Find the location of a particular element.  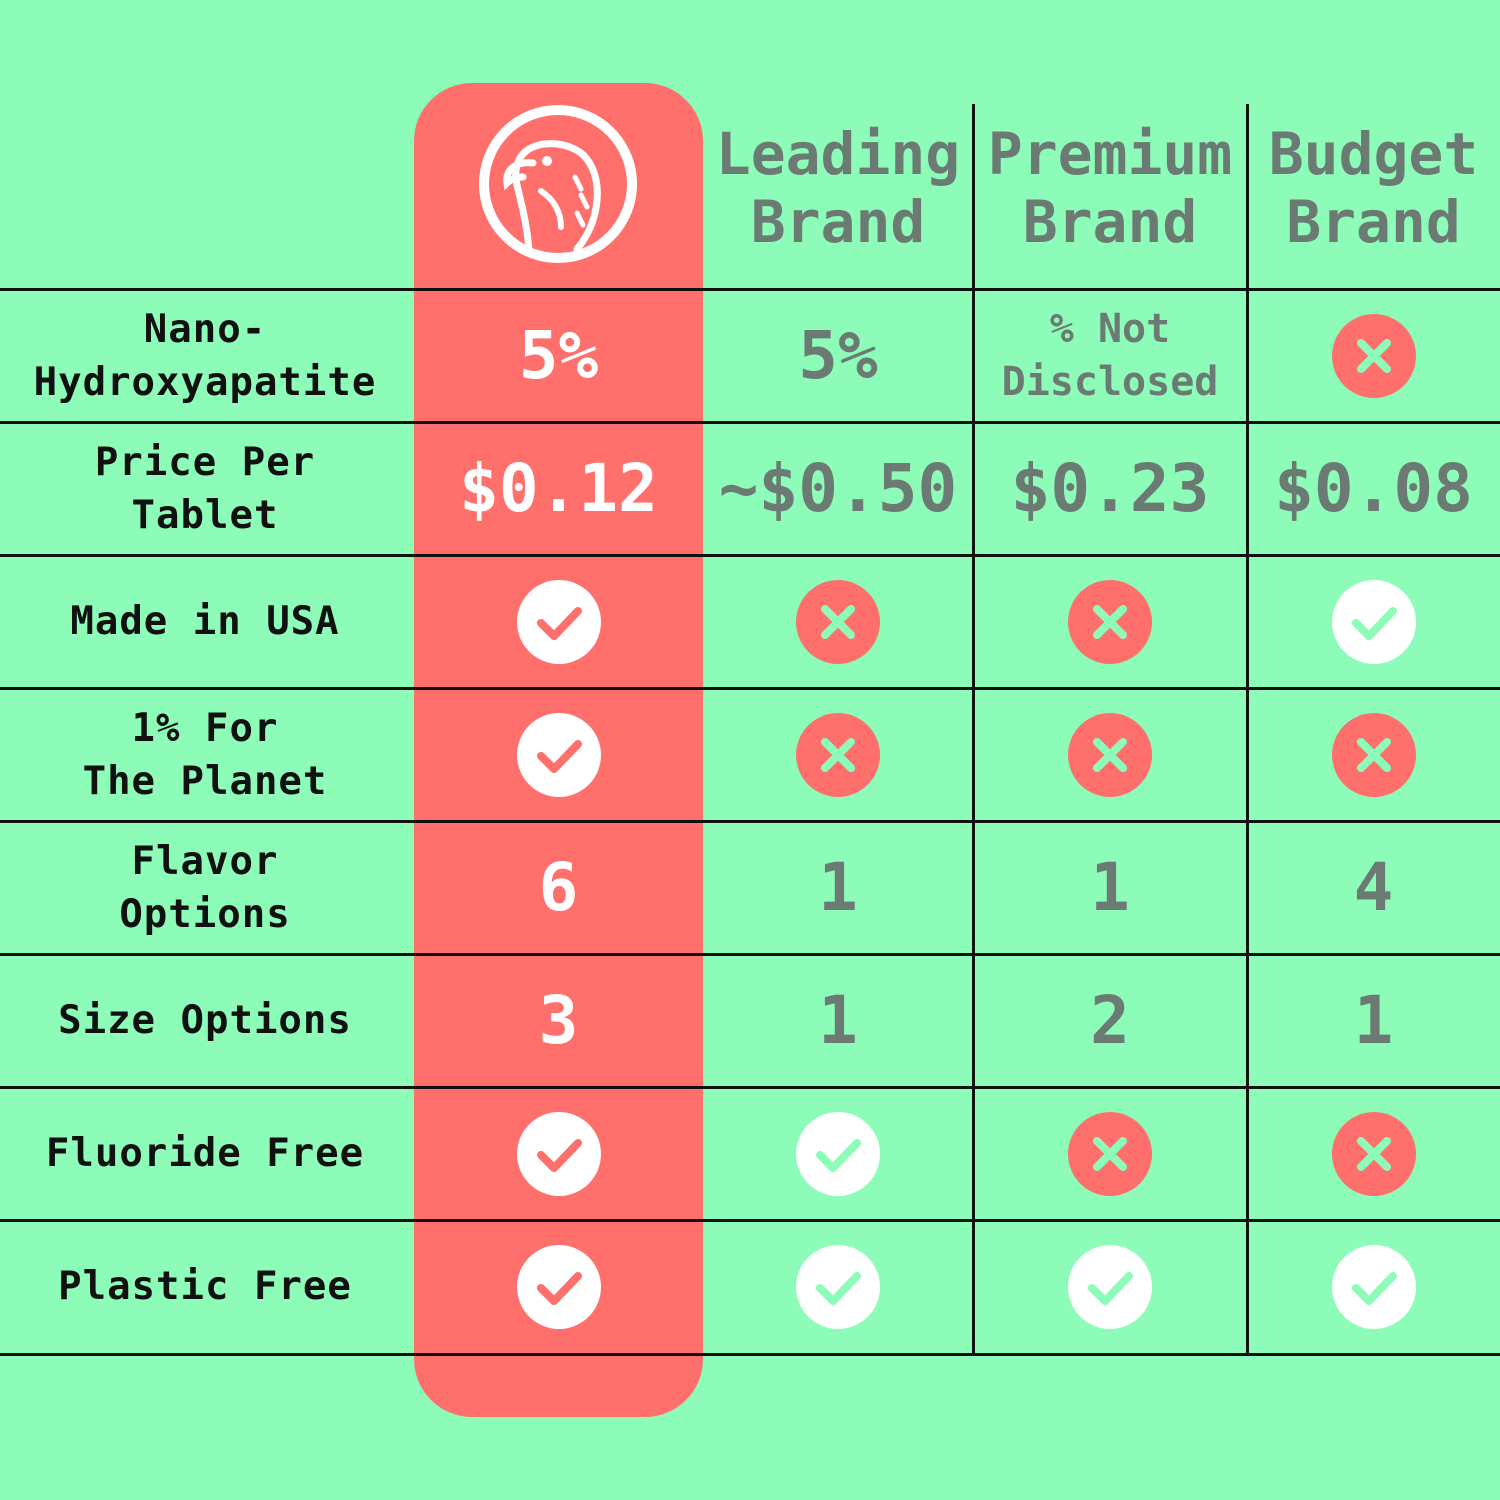

table-cell: 6 is located at coordinates (558, 887).